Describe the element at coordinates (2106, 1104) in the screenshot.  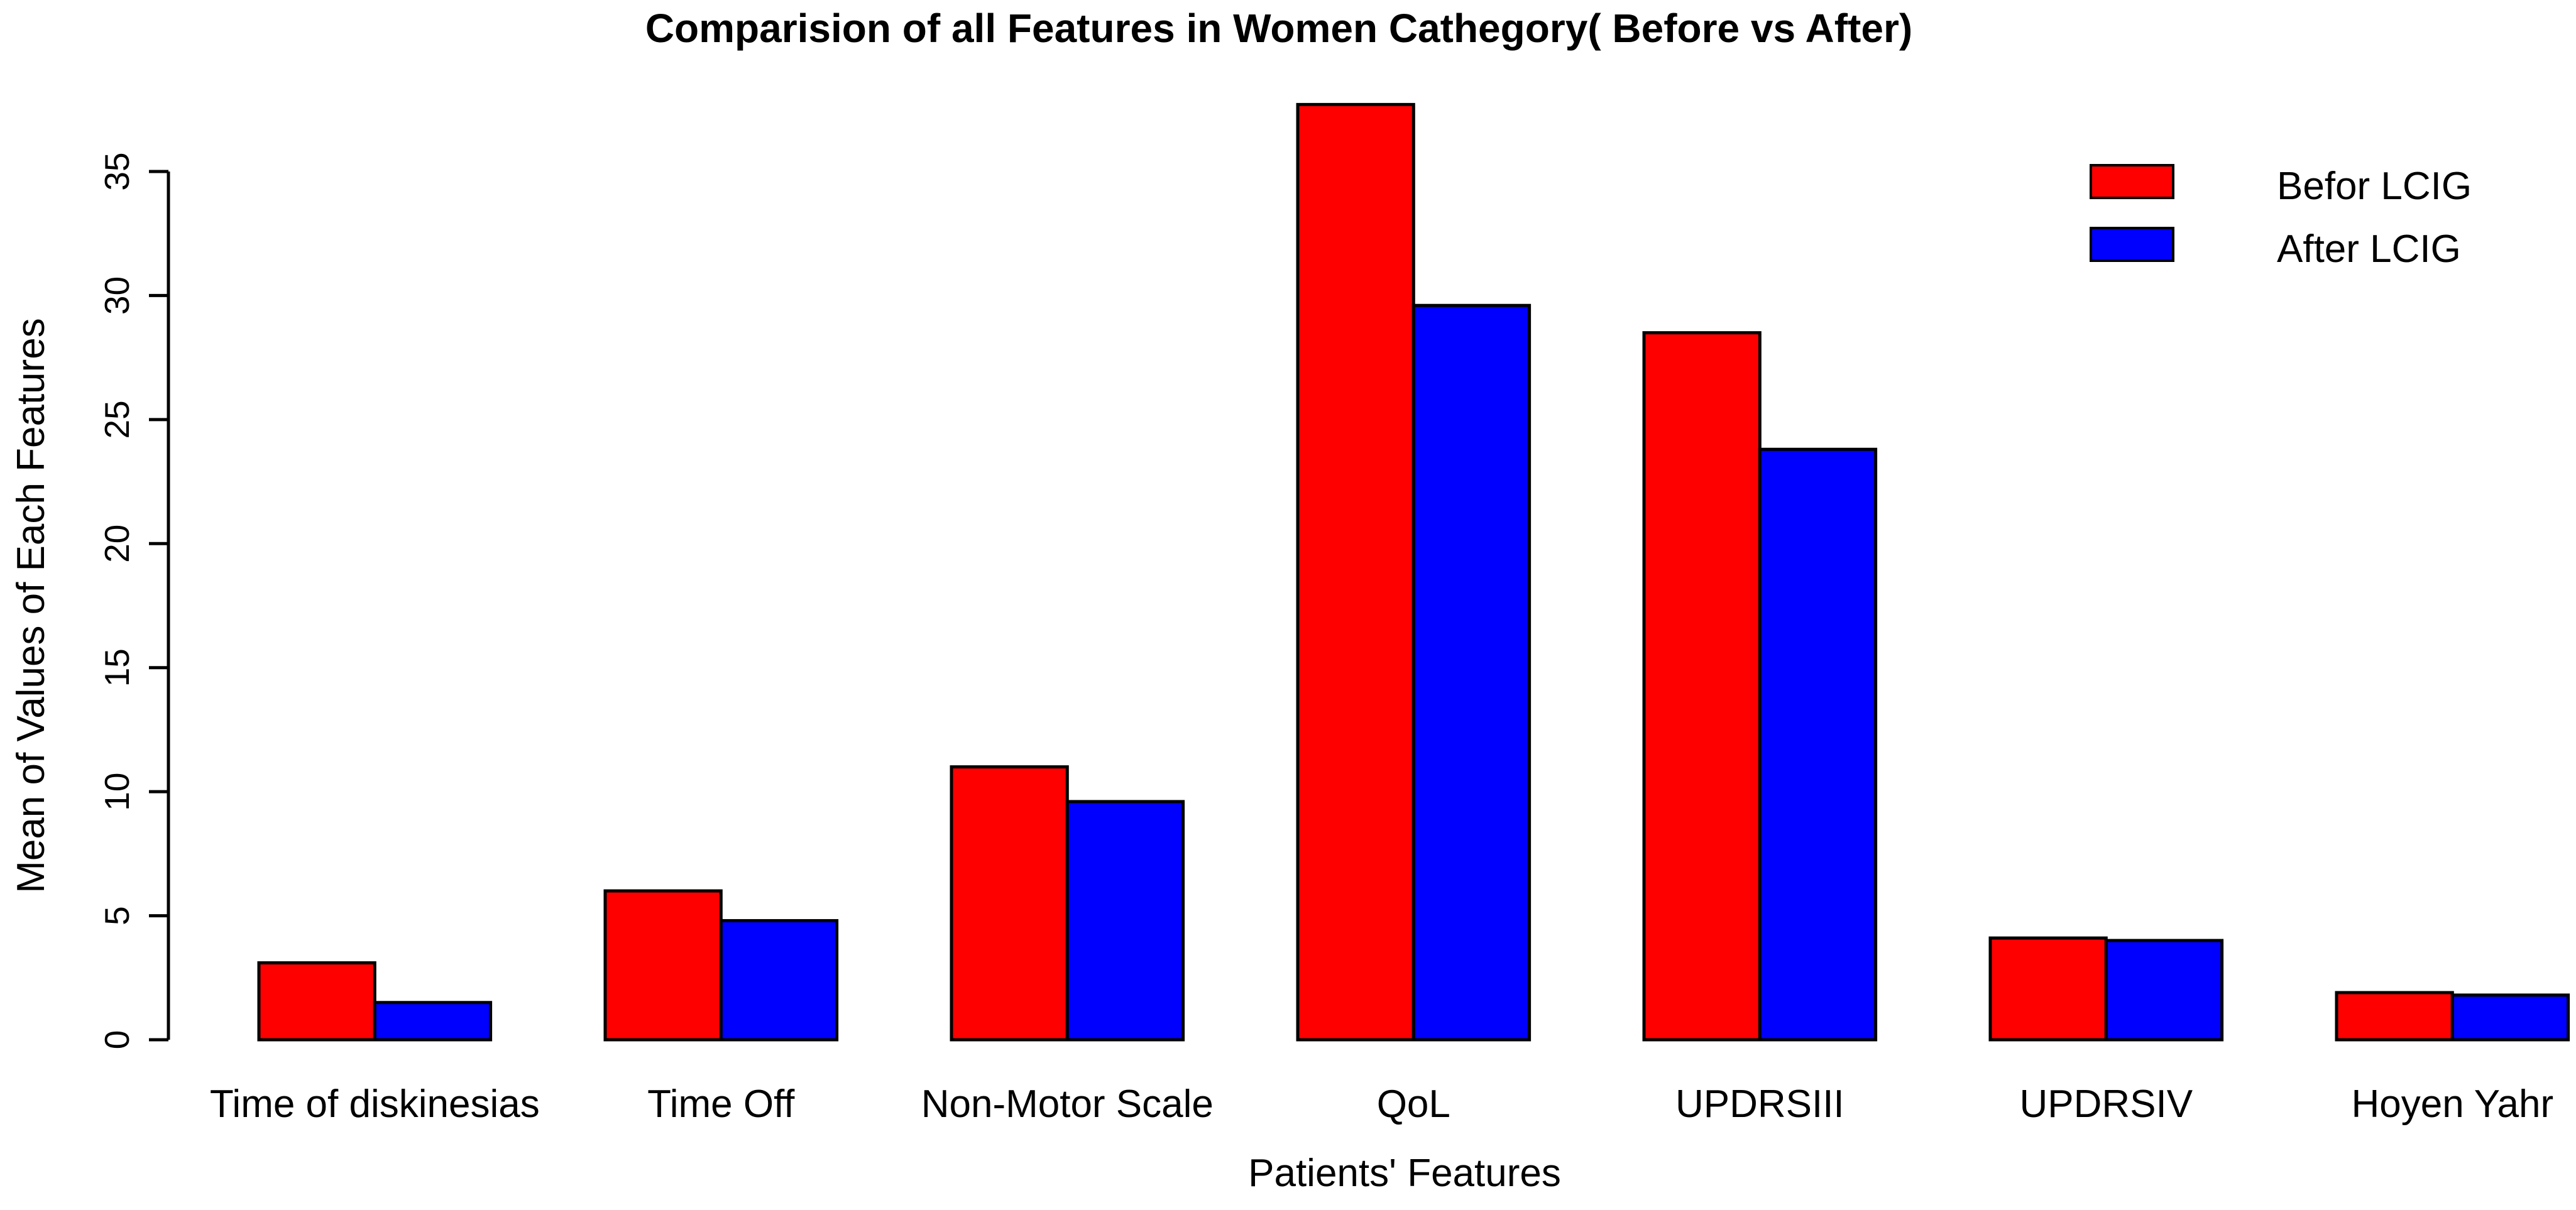
I see `category-label-5: UPDRSIV` at that location.